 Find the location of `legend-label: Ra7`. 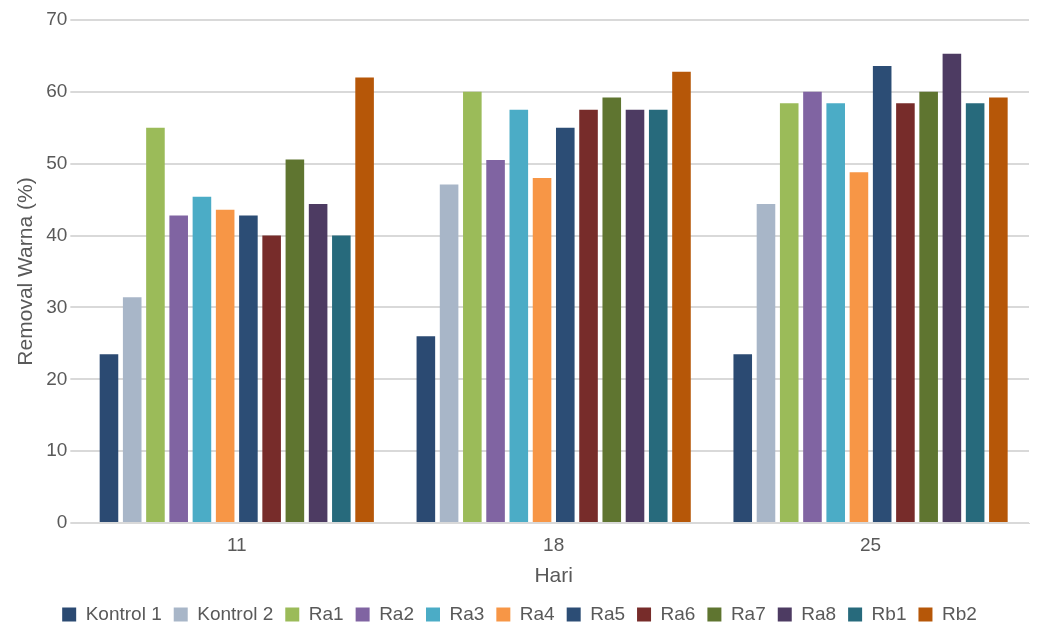

legend-label: Ra7 is located at coordinates (748, 613).